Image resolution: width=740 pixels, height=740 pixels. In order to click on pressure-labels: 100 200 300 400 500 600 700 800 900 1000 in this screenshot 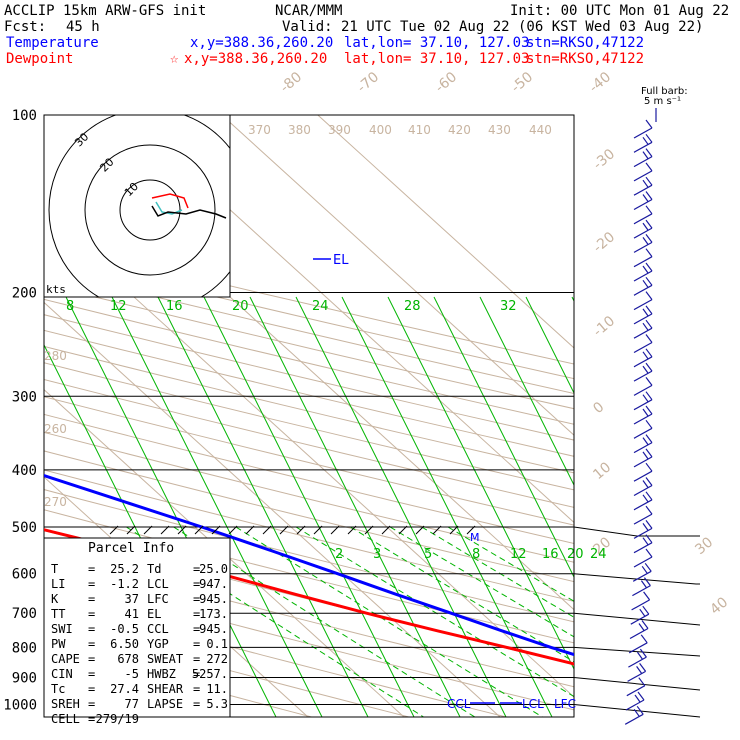, I will do `click(20, 411)`.